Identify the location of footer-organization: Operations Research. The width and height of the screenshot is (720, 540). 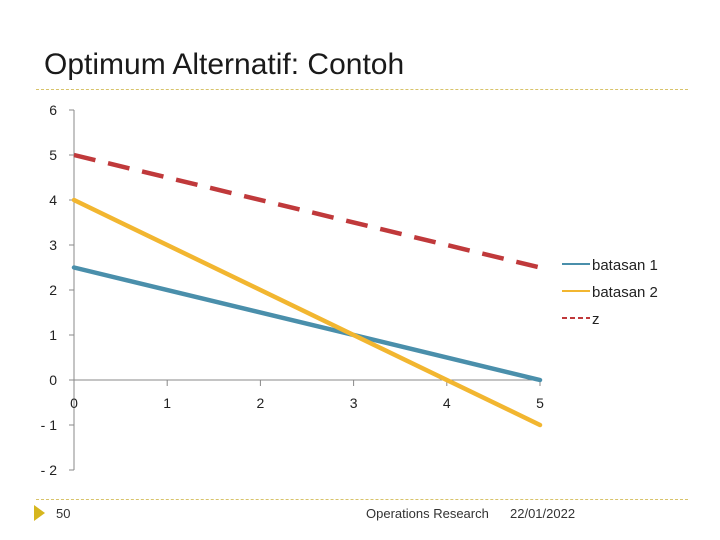
(427, 513).